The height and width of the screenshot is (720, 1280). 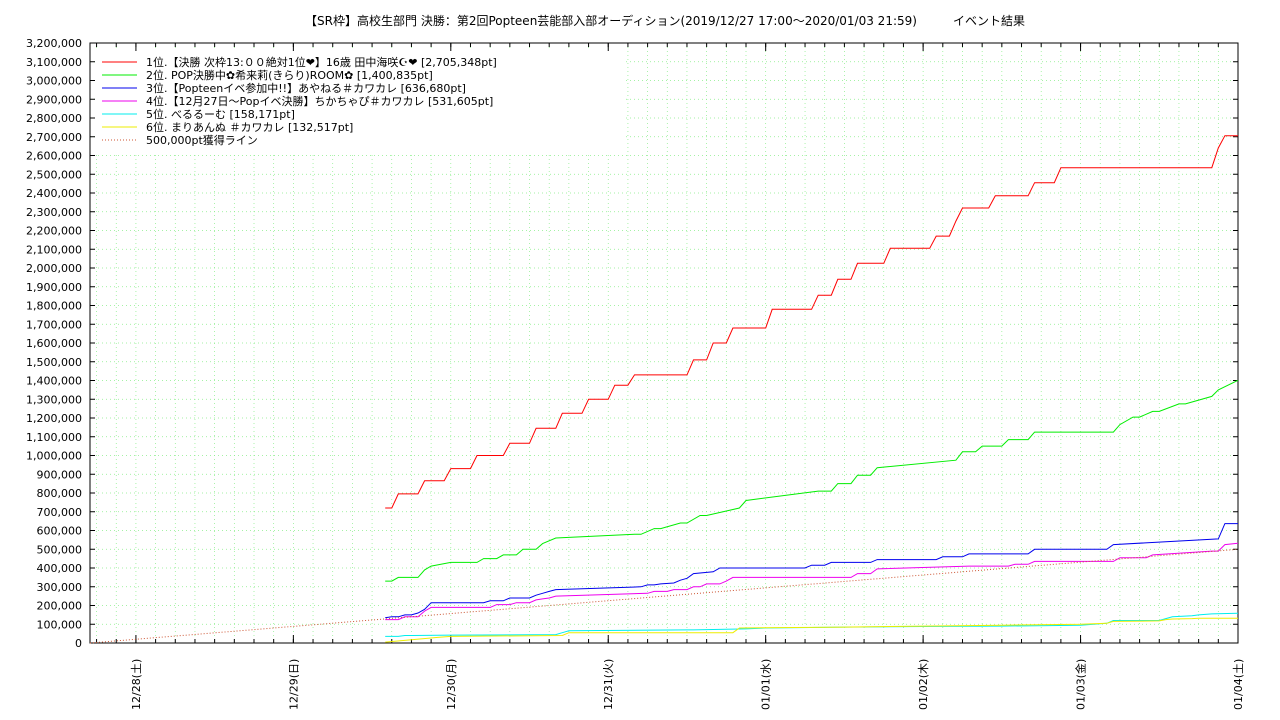 I want to click on x-tick-label: 01/01(水), so click(x=766, y=684).